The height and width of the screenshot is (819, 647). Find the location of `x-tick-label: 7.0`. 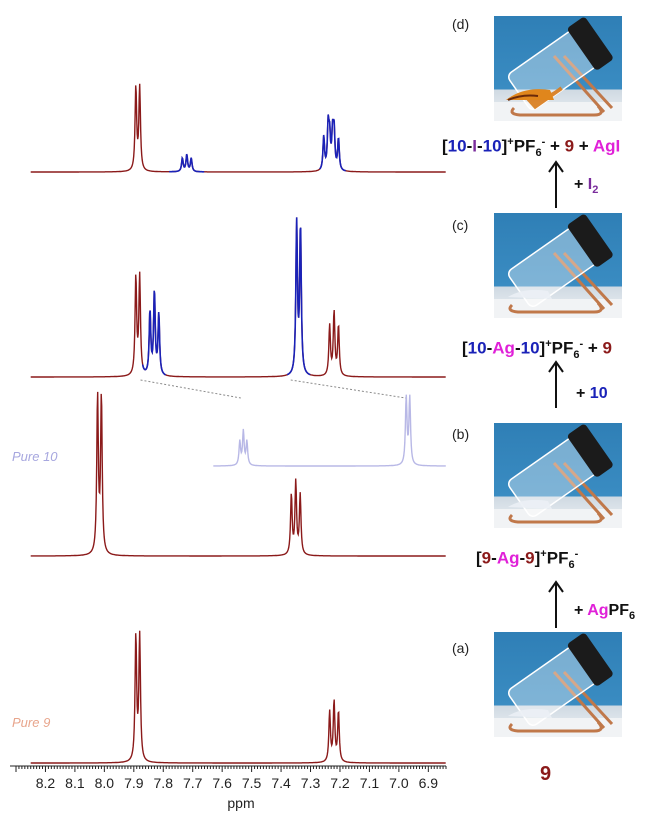

x-tick-label: 7.0 is located at coordinates (399, 783).